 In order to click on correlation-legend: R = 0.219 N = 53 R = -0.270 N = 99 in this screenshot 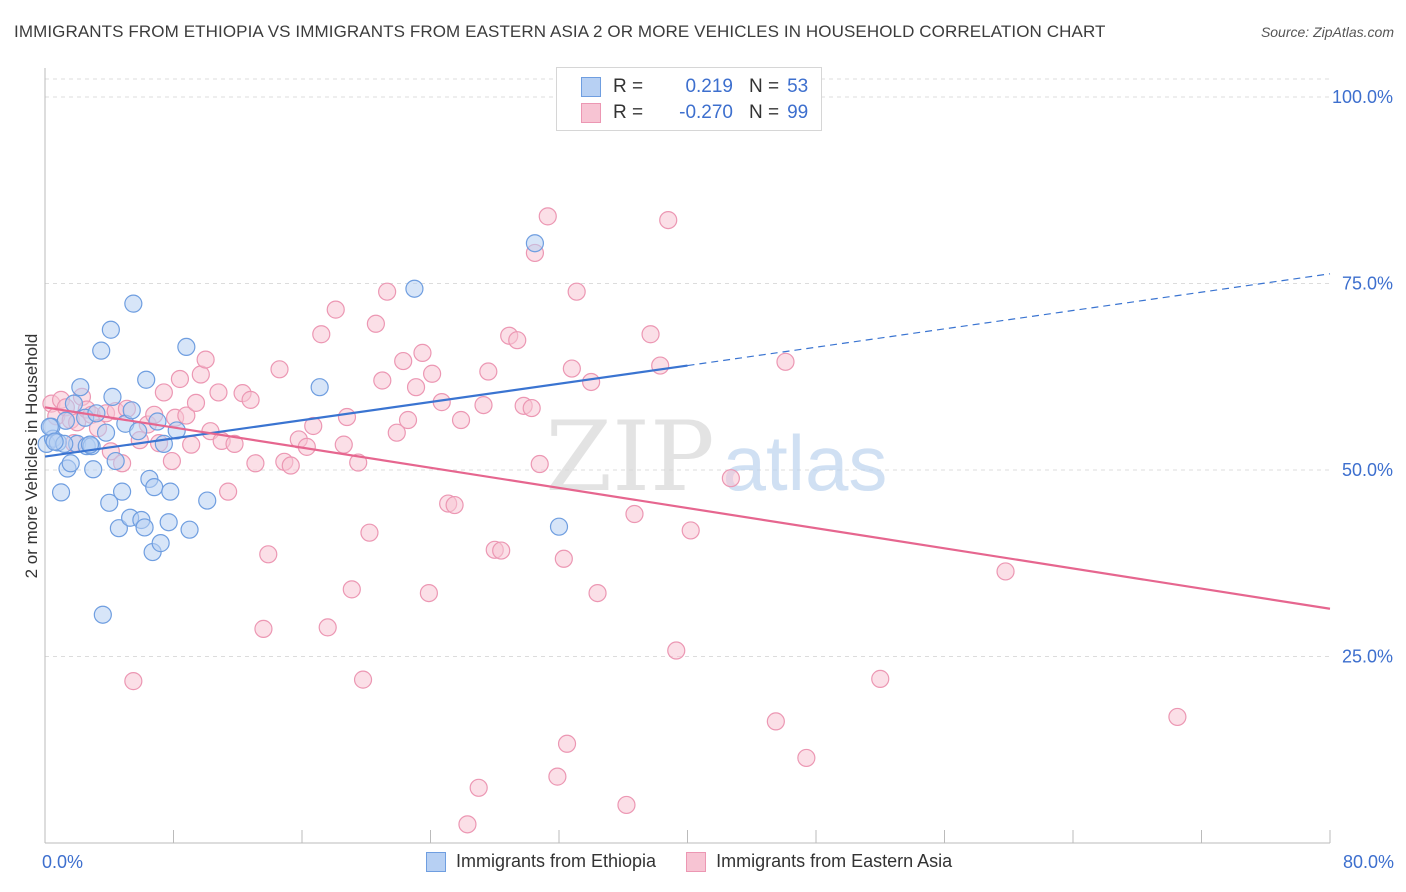, I will do `click(689, 99)`.